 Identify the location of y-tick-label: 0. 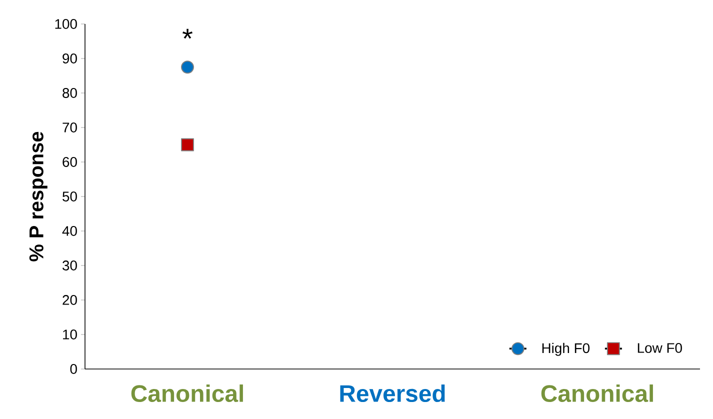
(73, 369).